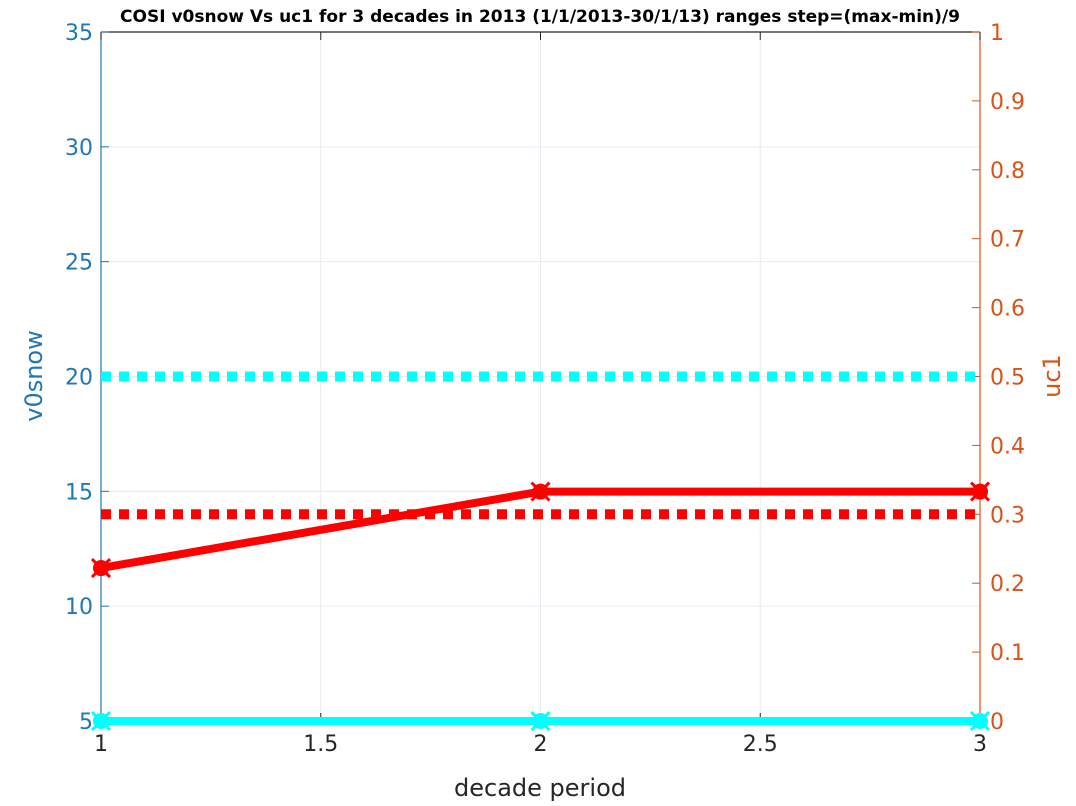  Describe the element at coordinates (79, 607) in the screenshot. I see `left-tick-label: 10` at that location.